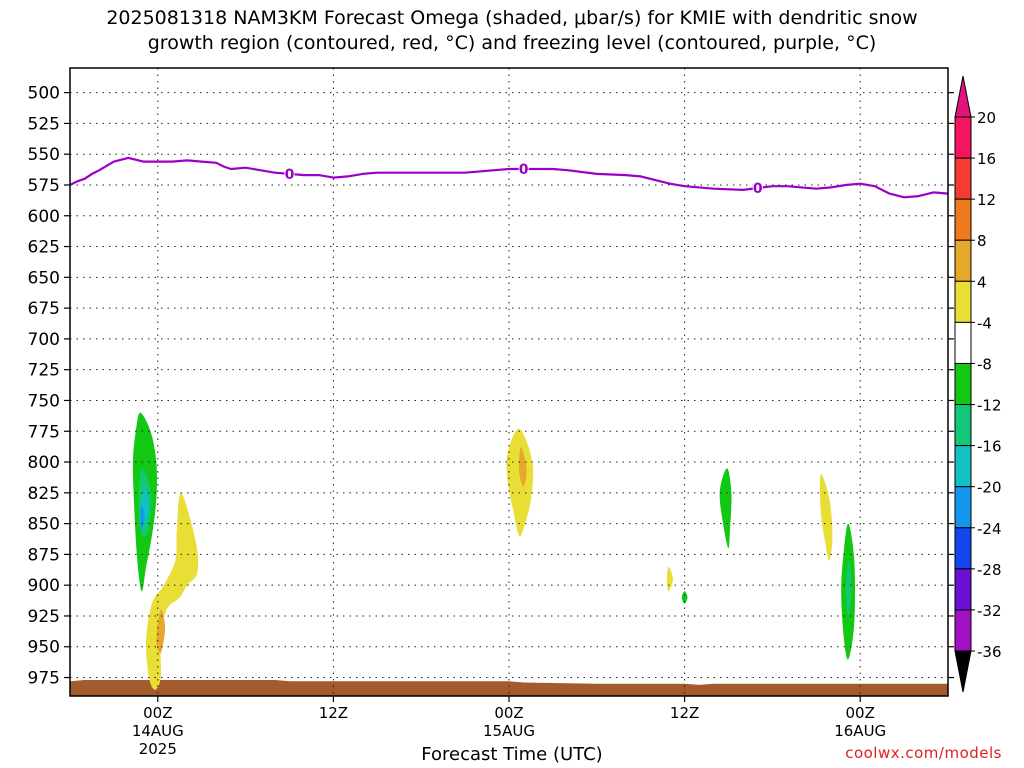 Image resolution: width=1024 pixels, height=768 pixels. I want to click on x-tick-label-0: 00Z, so click(157, 713).